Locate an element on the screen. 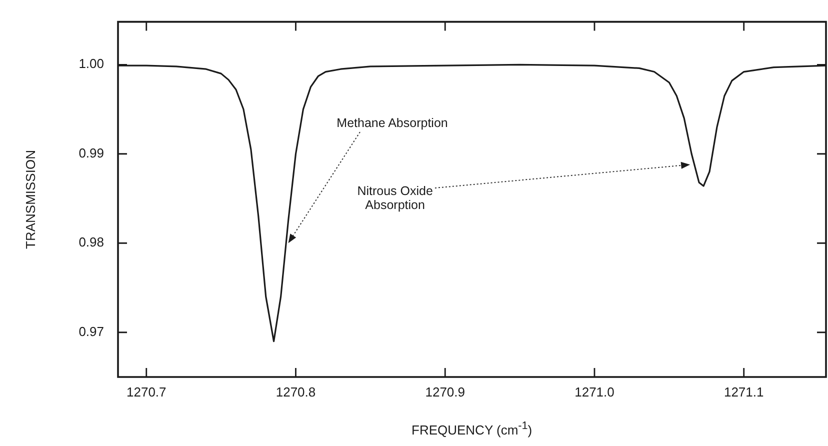 This screenshot has height=446, width=828. x-axis-title: FREQUENCY (cm$^{-1}$) is located at coordinates (472, 429).